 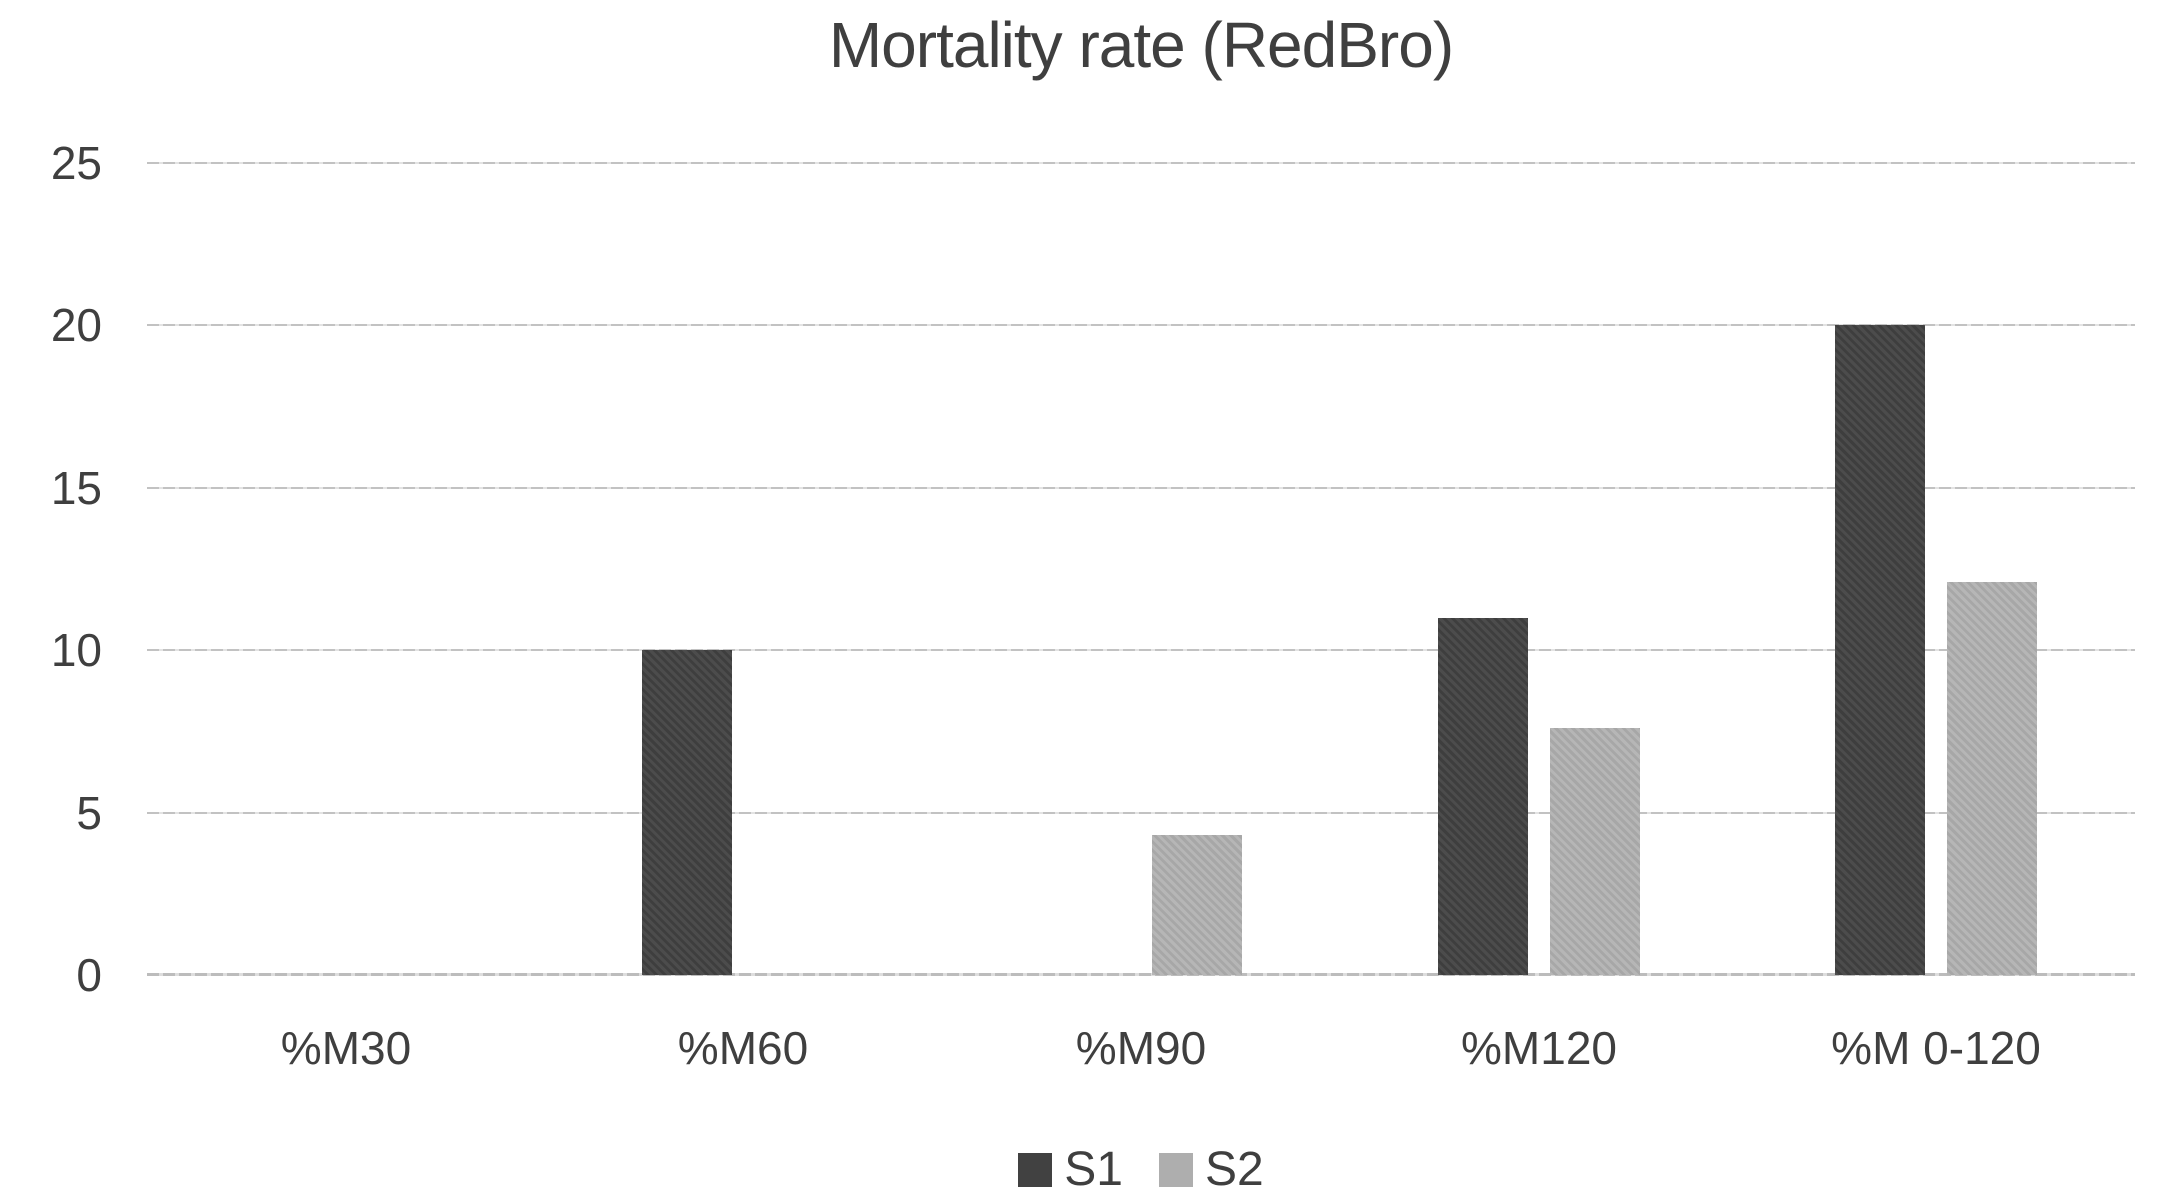 What do you see at coordinates (1595, 851) in the screenshot?
I see `bar-s2-m120` at bounding box center [1595, 851].